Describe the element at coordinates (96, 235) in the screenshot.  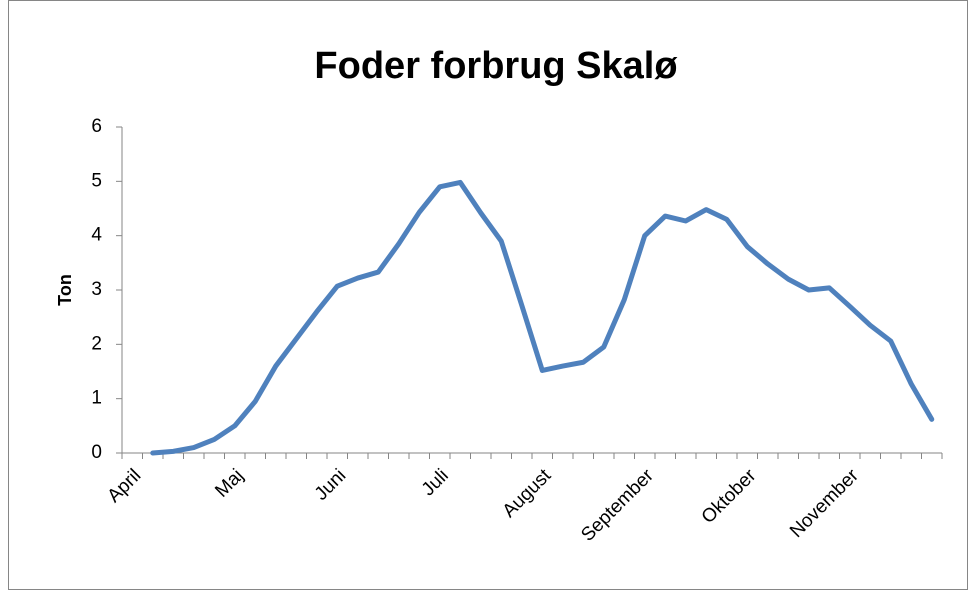
I see `y-tick-label: 4` at that location.